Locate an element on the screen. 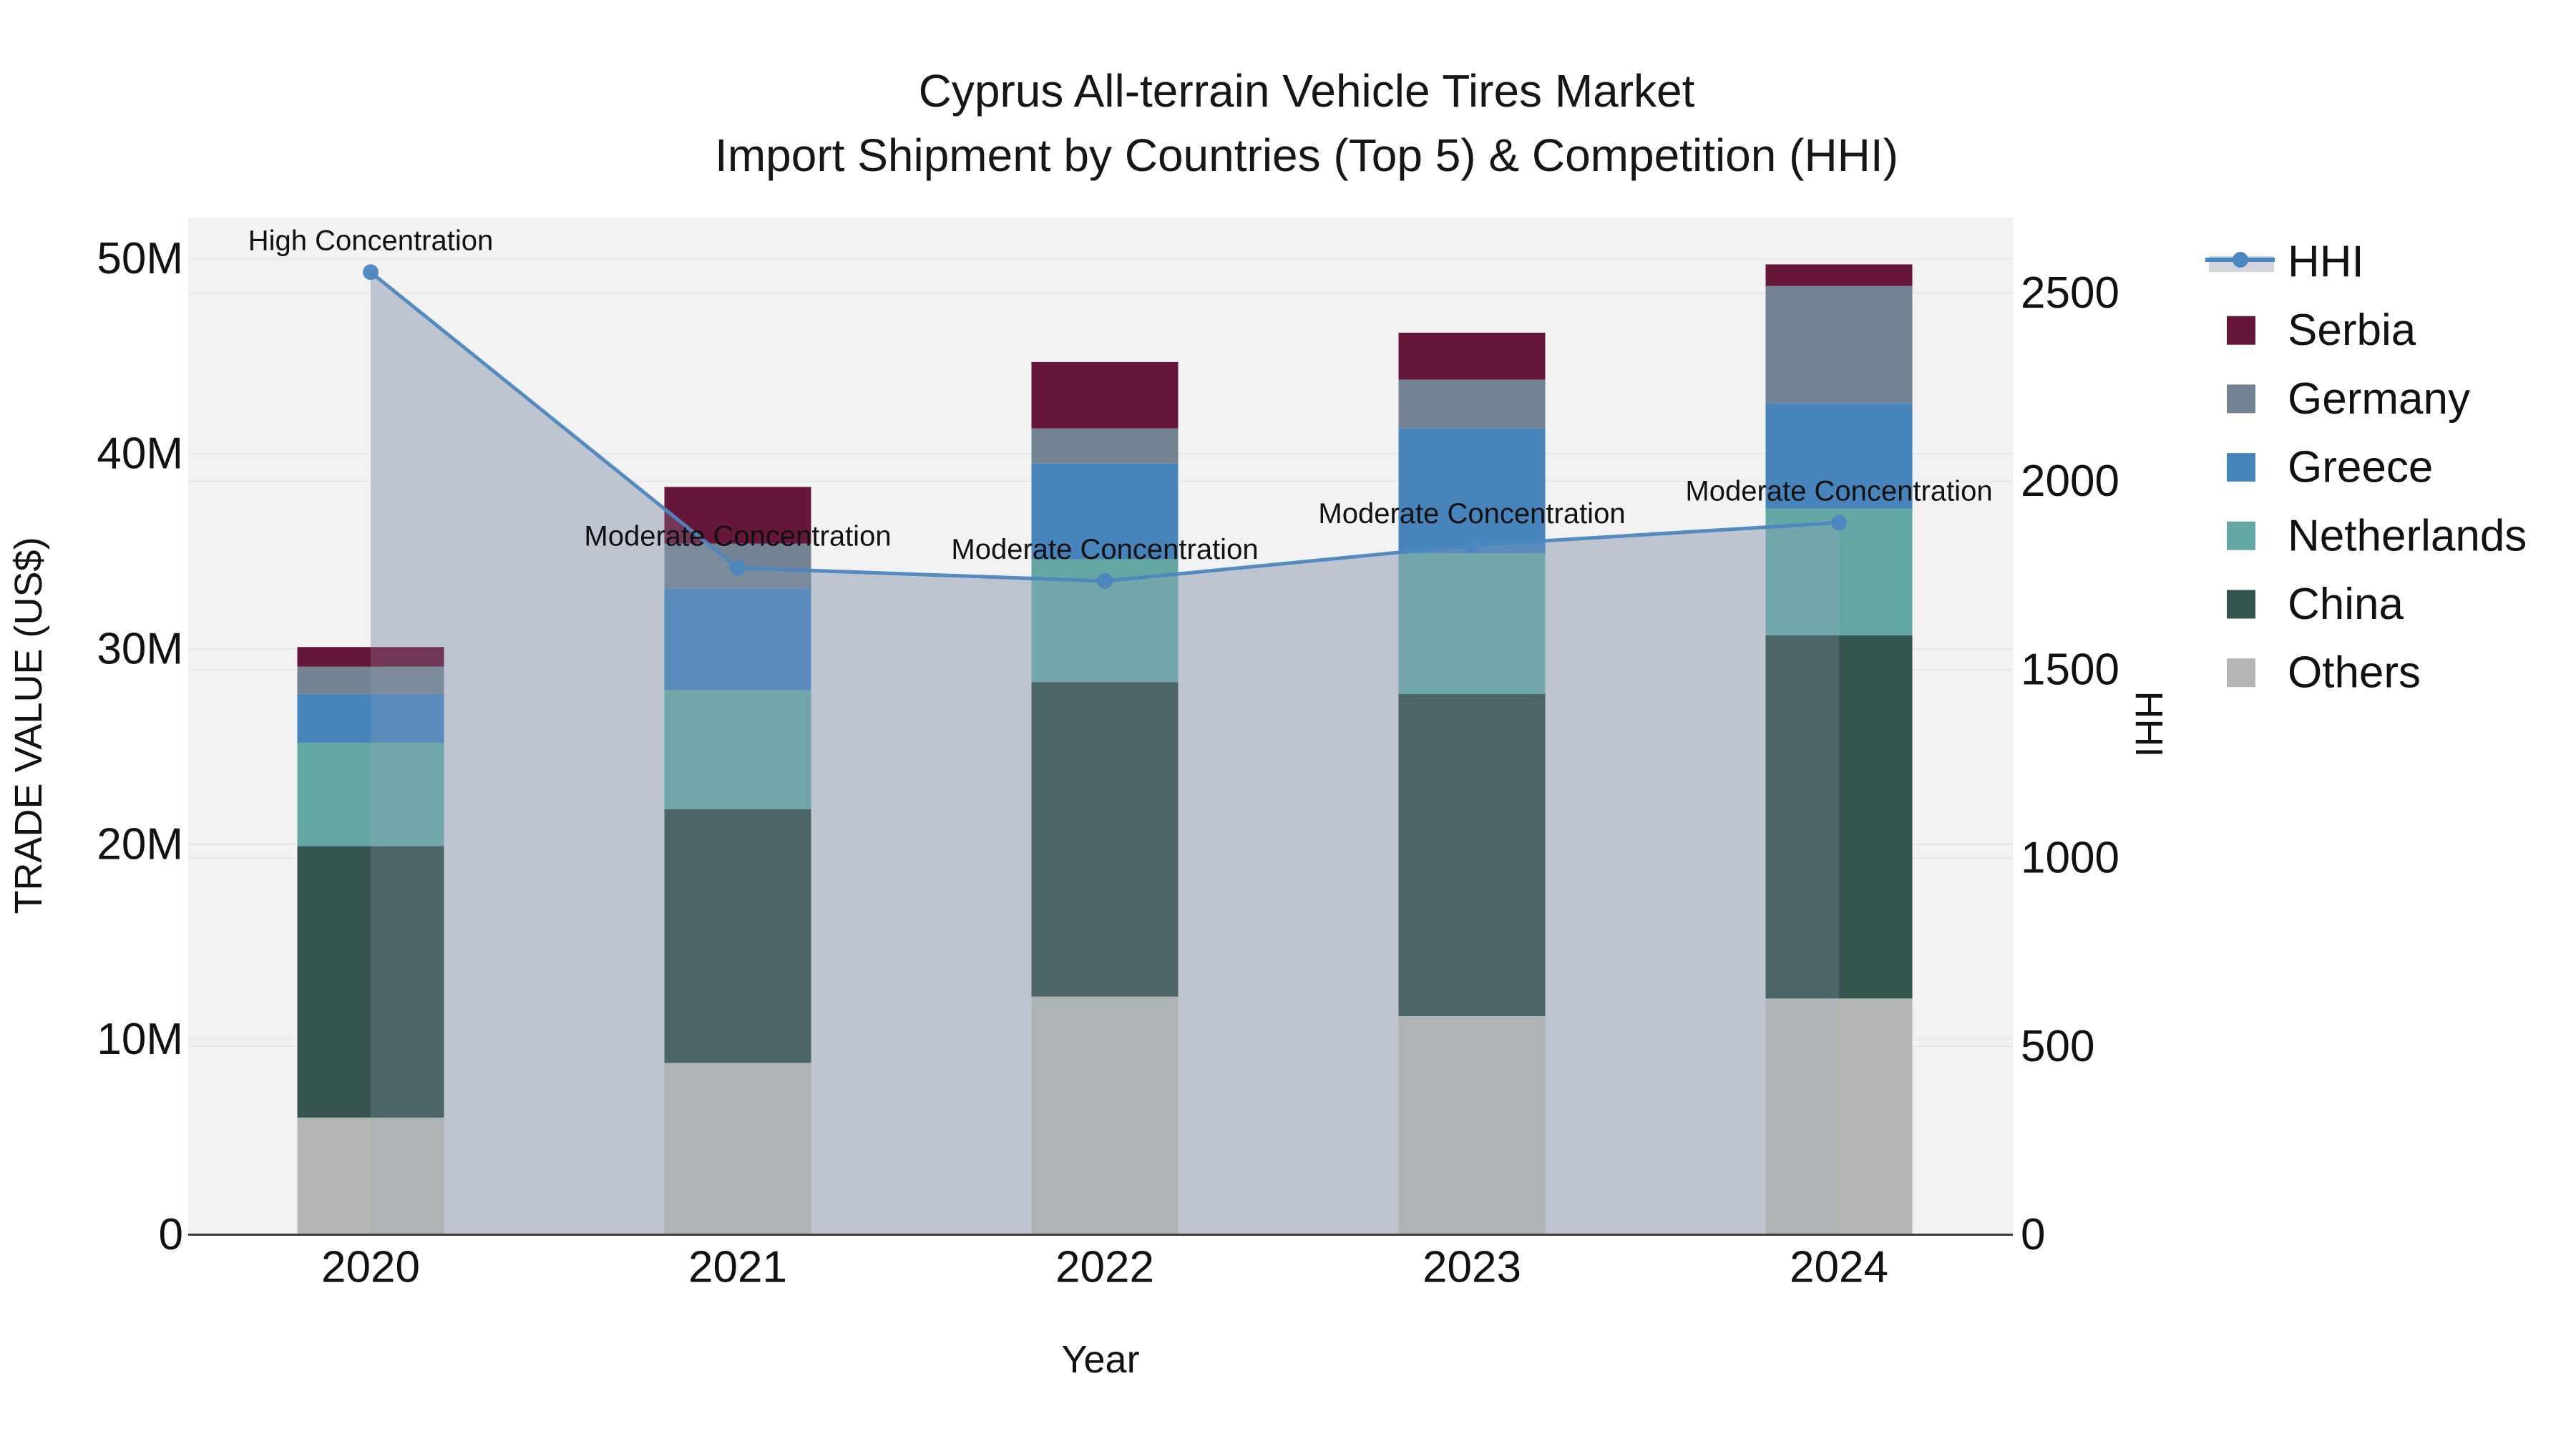 The width and height of the screenshot is (2576, 1449). bar-segment-germany-2020 is located at coordinates (370, 680).